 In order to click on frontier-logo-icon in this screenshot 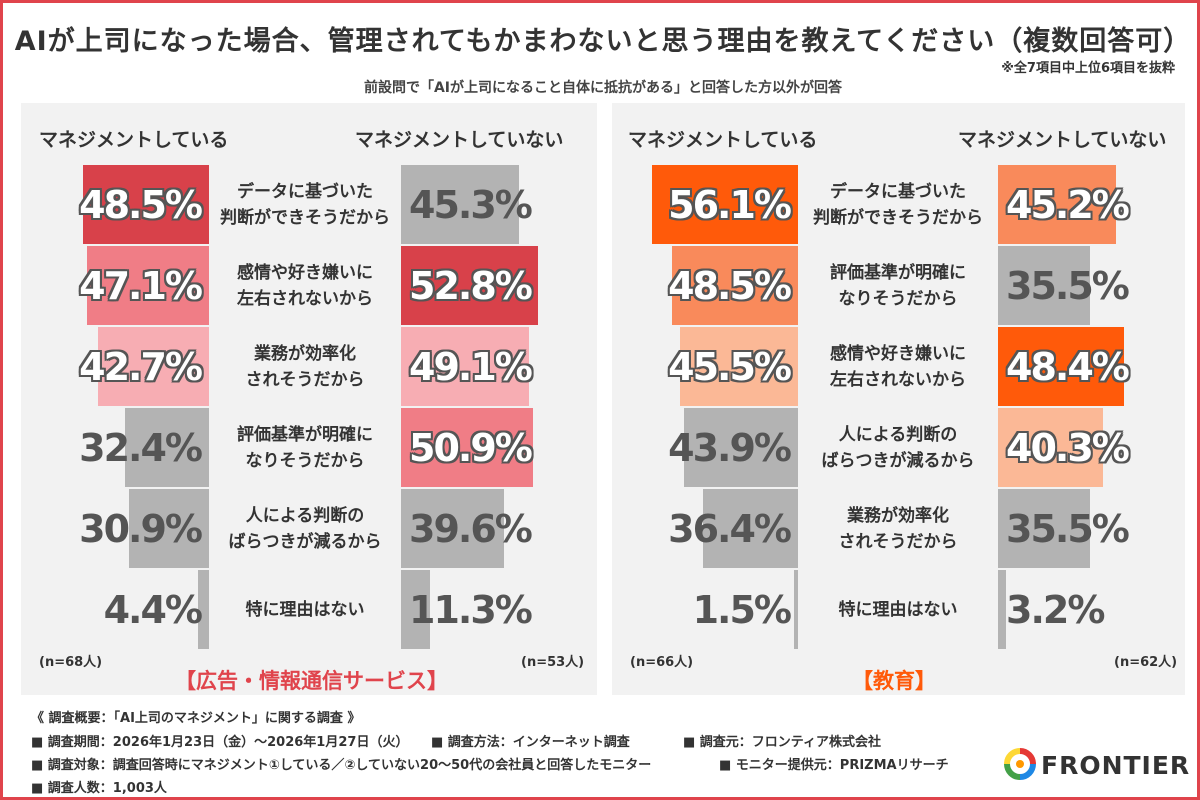, I will do `click(1020, 764)`.